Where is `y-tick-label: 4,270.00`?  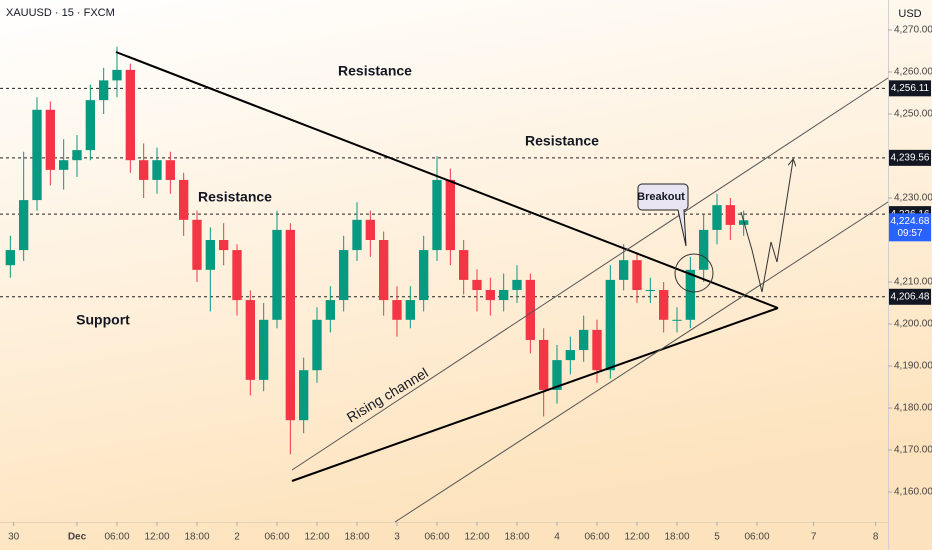 y-tick-label: 4,270.00 is located at coordinates (913, 30).